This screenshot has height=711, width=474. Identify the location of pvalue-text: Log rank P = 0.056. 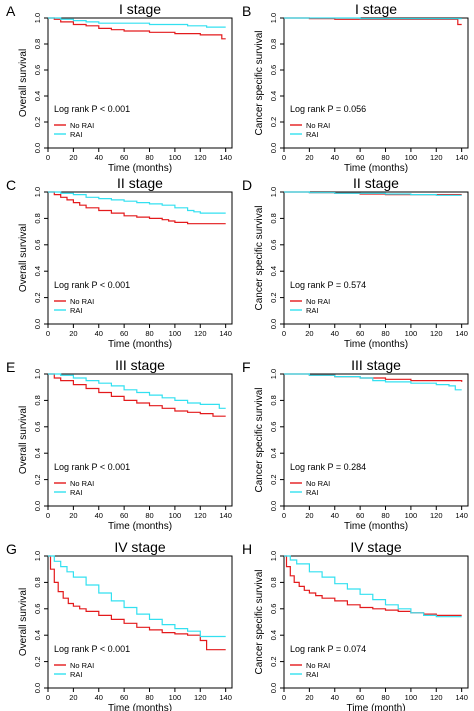
(328, 109).